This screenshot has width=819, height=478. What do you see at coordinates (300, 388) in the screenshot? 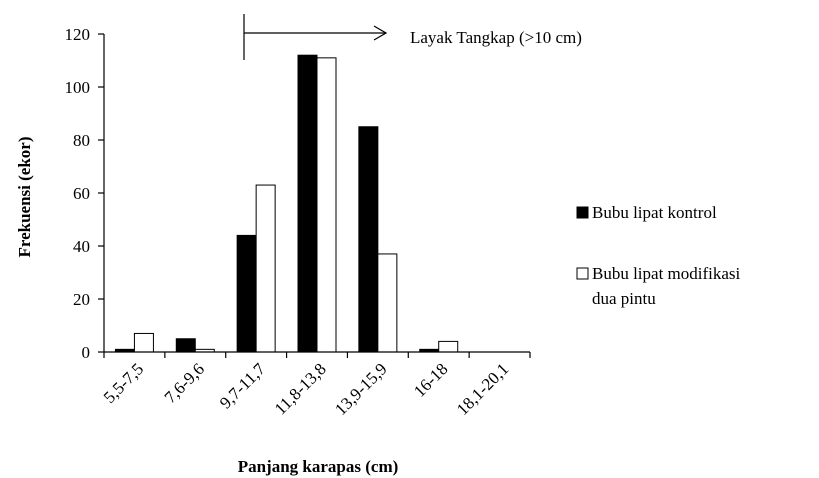
I see `x-tick-label-3: 11,8-13,8` at bounding box center [300, 388].